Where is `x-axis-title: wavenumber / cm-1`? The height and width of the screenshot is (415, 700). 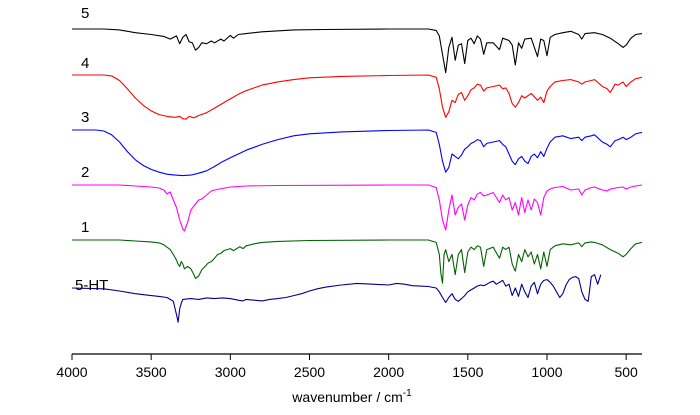 x-axis-title: wavenumber / cm-1 is located at coordinates (351, 396).